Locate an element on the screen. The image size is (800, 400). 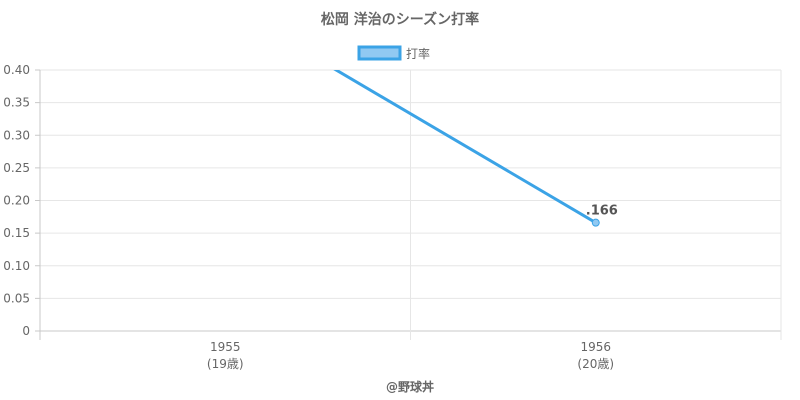
y-tick-label: 0.40 is located at coordinates (16, 70).